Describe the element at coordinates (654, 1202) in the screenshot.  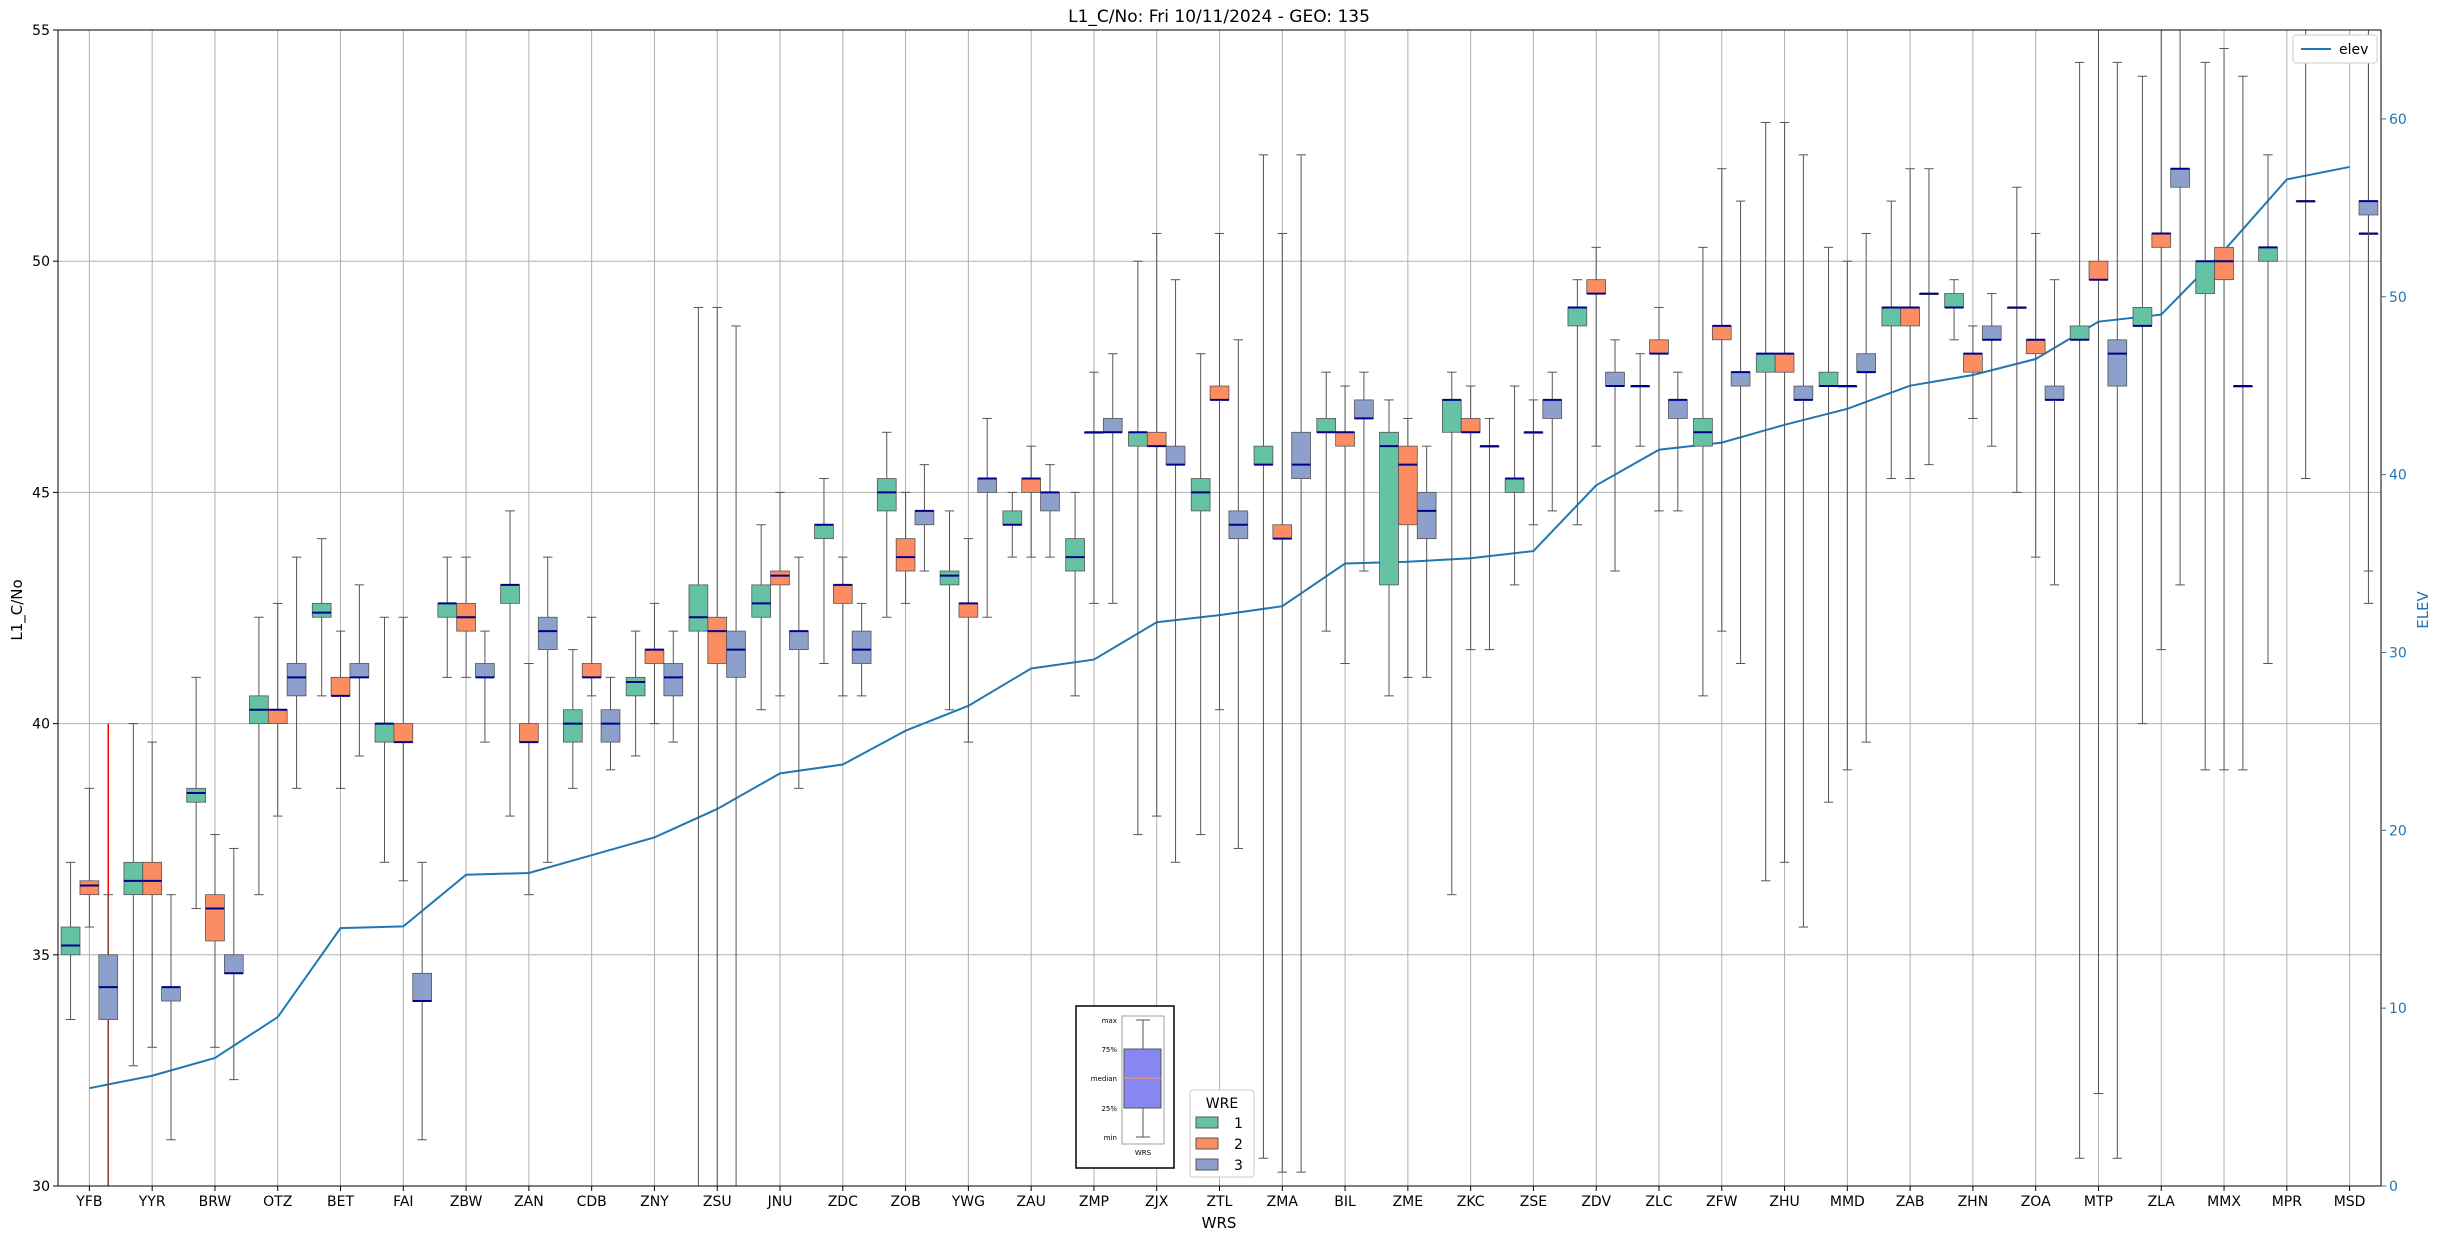
I see `x-tick-label-ZNY: ZNY` at that location.